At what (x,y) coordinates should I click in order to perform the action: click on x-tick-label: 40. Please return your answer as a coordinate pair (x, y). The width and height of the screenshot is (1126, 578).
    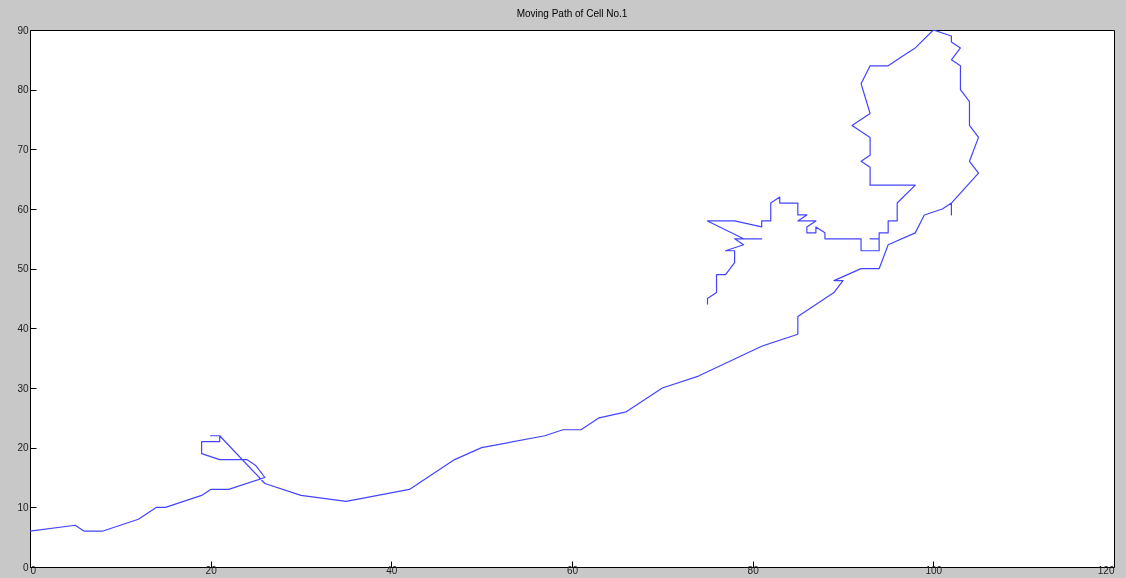
    Looking at the image, I should click on (392, 570).